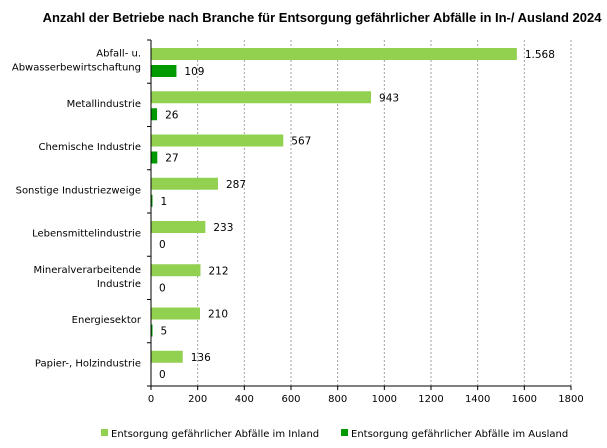  I want to click on x-tick-labels: 0 200 400 600 800 1000 1200 1400 1600 1800, so click(366, 399).